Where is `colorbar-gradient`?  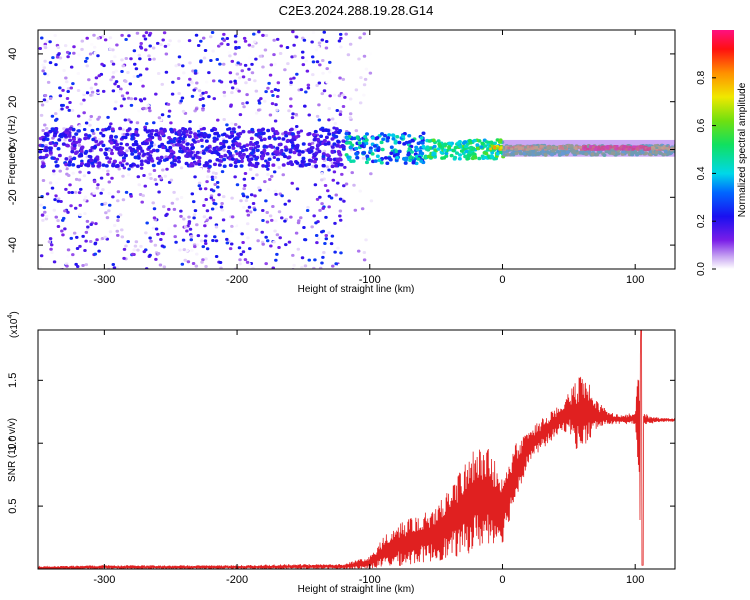
colorbar-gradient is located at coordinates (723, 149).